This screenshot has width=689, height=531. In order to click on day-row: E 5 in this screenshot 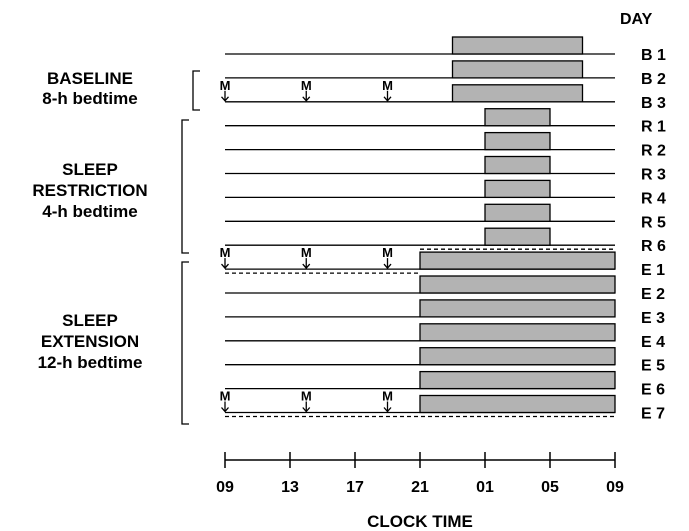, I will do `click(445, 361)`.